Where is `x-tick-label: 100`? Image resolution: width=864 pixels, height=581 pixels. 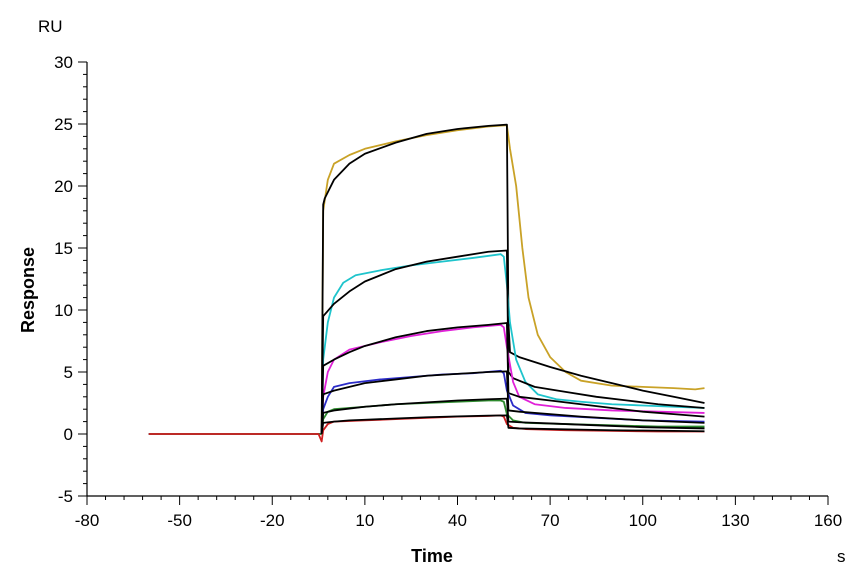 x-tick-label: 100 is located at coordinates (643, 520).